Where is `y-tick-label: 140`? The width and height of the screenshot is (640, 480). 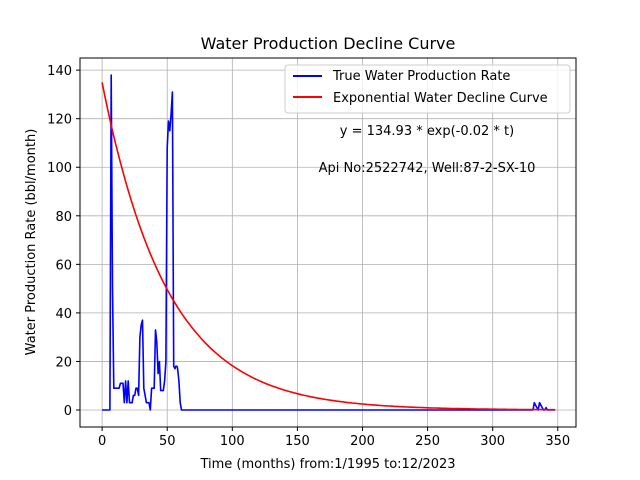 y-tick-label: 140 is located at coordinates (59, 71).